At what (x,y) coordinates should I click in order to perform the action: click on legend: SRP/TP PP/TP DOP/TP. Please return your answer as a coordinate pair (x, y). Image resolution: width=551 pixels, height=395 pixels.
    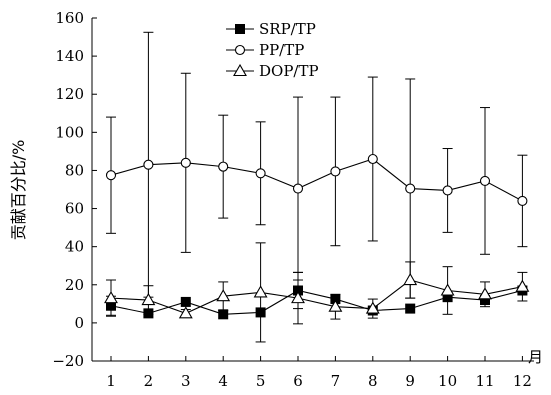
    Looking at the image, I should click on (272, 50).